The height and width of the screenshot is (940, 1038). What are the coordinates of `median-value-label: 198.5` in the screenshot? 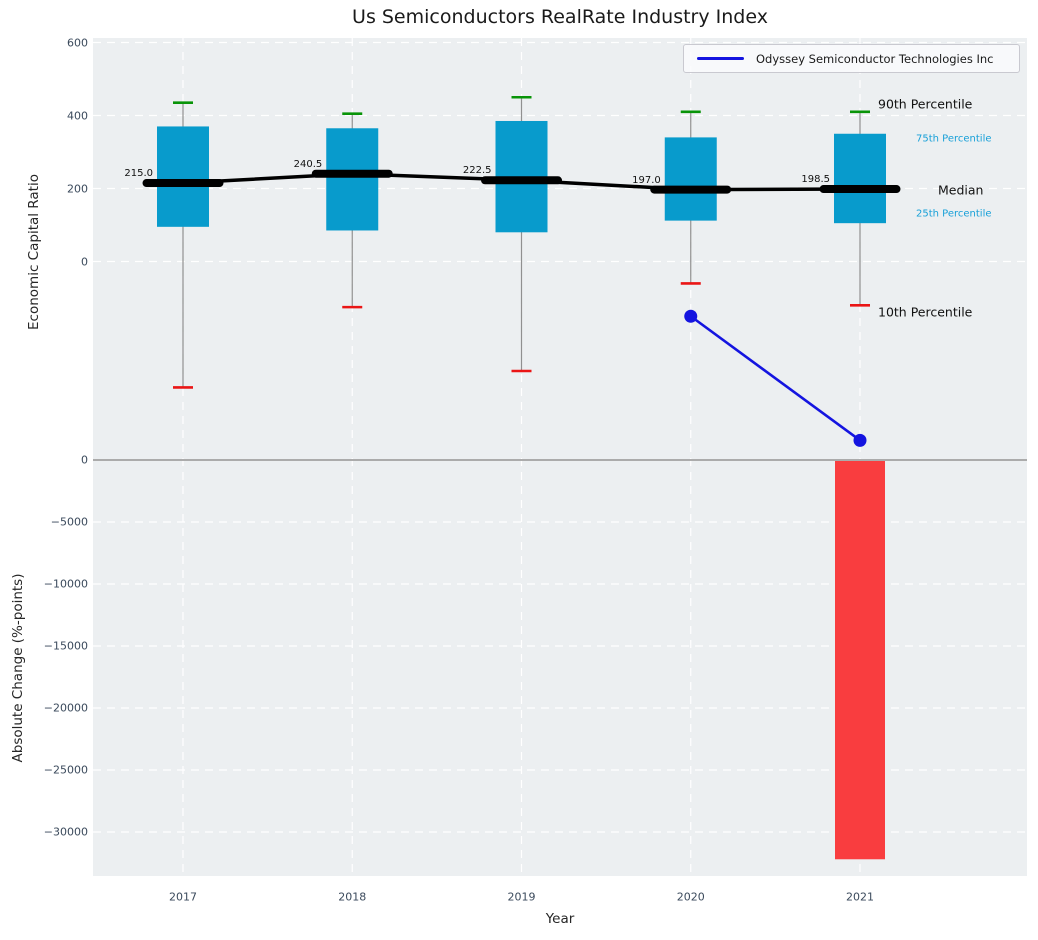 It's located at (815, 180).